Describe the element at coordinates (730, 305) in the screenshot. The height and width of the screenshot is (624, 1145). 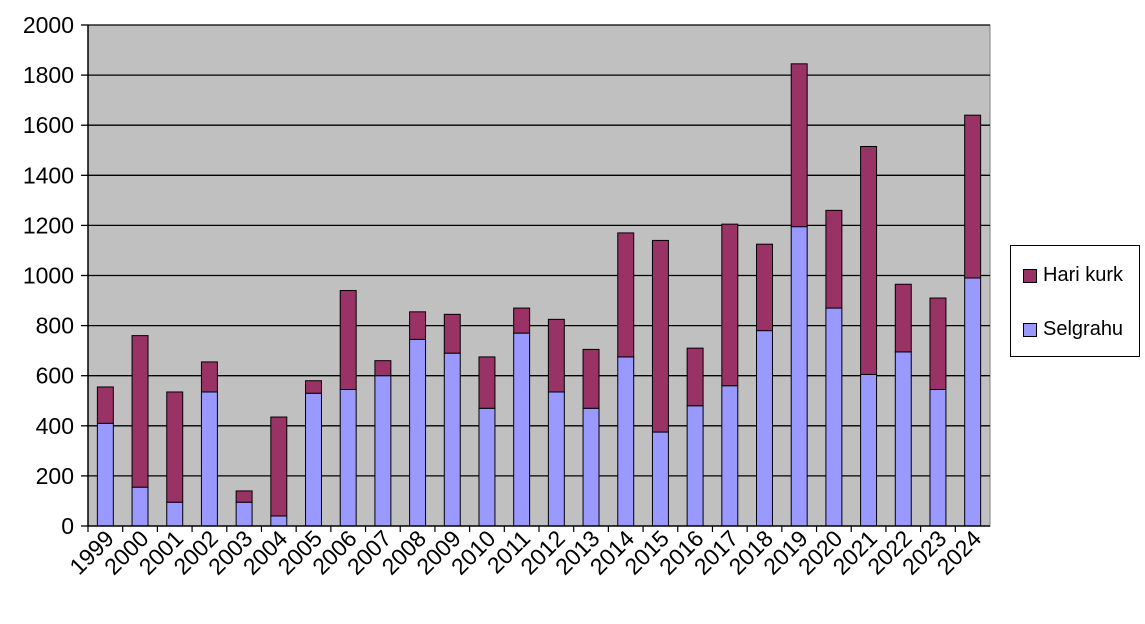
I see `bar-hari-kurk-2017` at that location.